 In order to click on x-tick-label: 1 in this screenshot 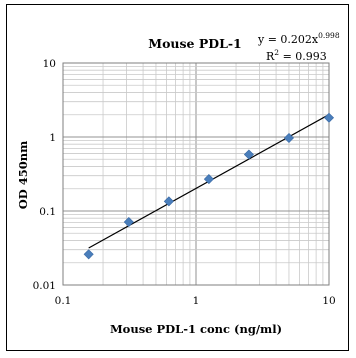, I will do `click(196, 301)`.